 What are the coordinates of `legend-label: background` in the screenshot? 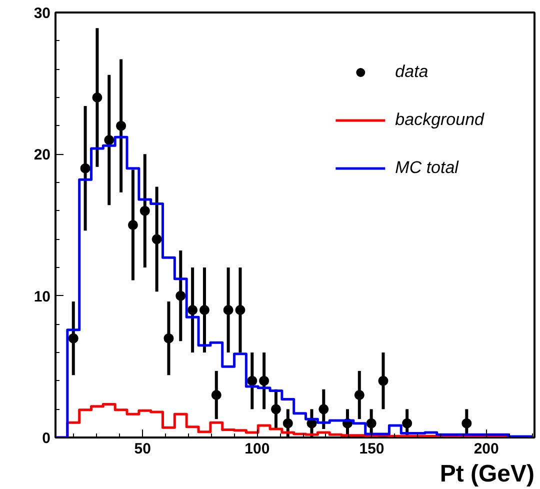 It's located at (439, 120).